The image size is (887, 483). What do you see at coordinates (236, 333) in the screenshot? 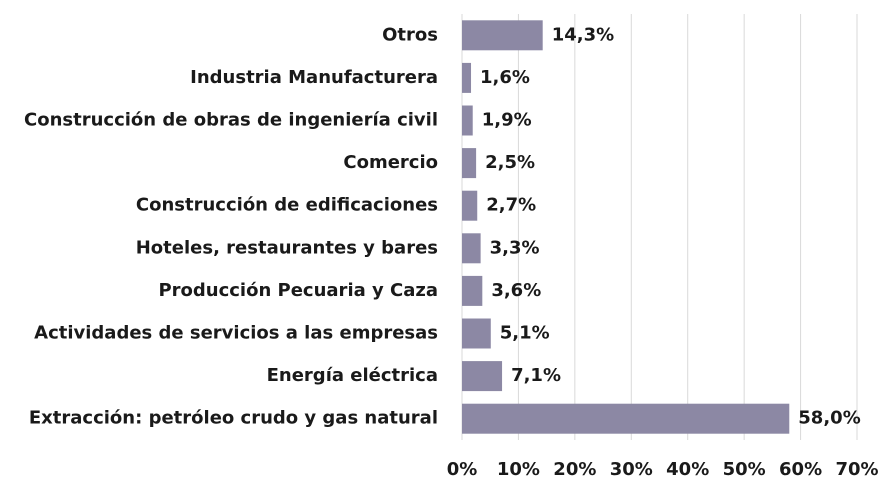
I see `y-tick-label: Actividades de servicios a las empresas` at bounding box center [236, 333].